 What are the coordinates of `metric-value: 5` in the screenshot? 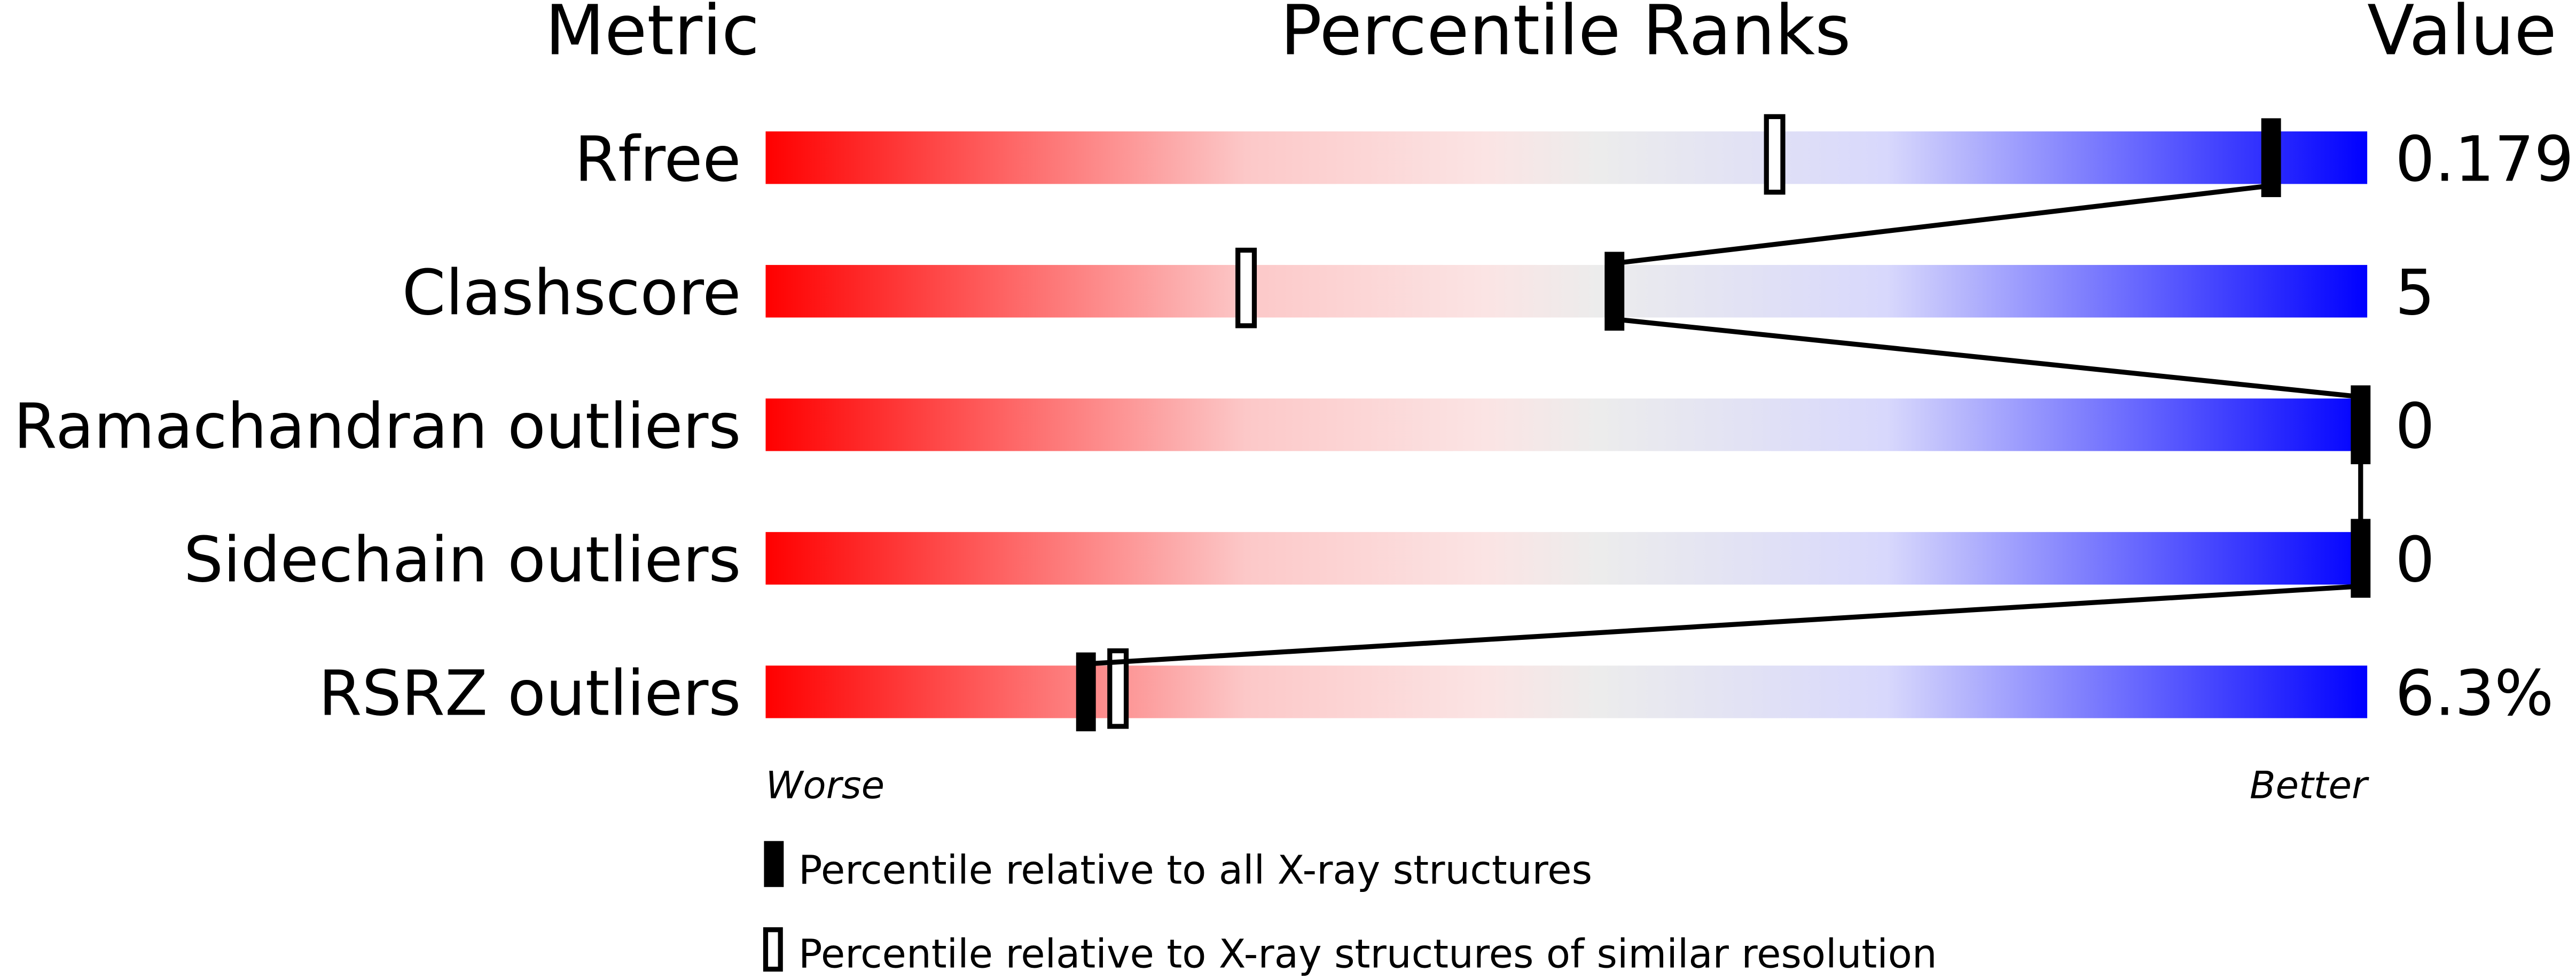 It's located at (2414, 292).